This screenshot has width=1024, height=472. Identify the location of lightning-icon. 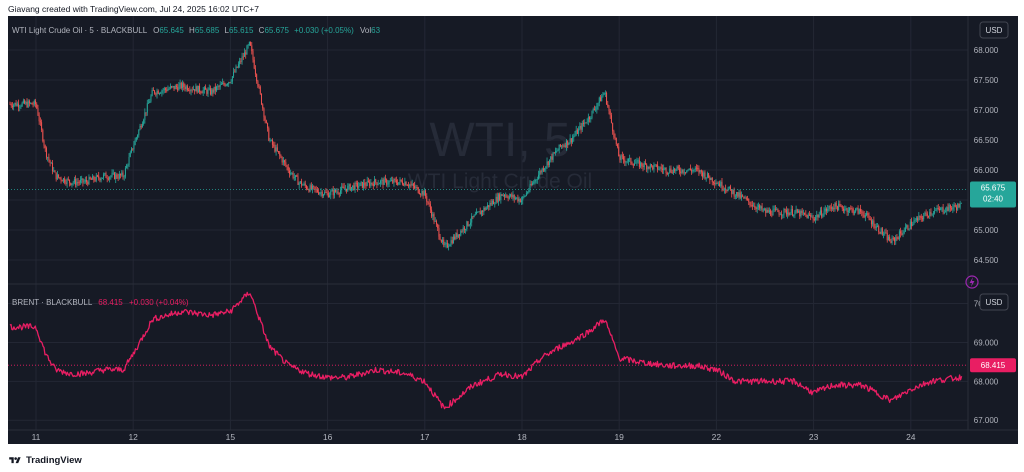
(972, 282).